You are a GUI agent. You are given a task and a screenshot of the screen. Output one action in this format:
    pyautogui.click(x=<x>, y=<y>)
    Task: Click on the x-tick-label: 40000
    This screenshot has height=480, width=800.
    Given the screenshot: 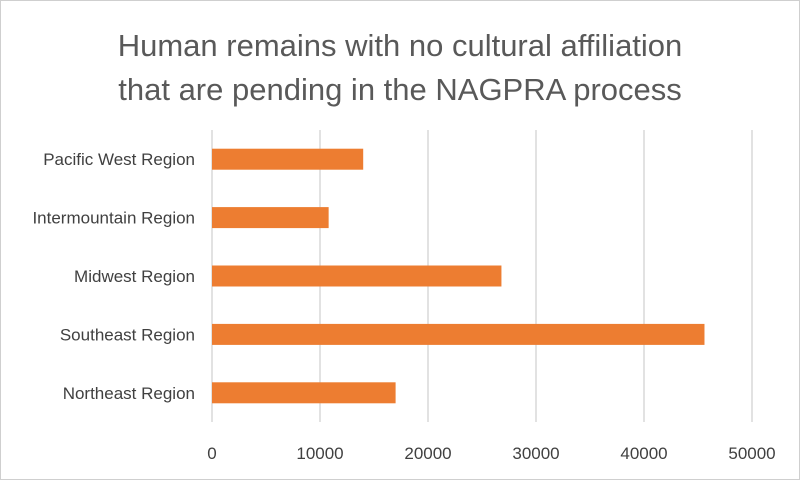 What is the action you would take?
    pyautogui.click(x=643, y=453)
    